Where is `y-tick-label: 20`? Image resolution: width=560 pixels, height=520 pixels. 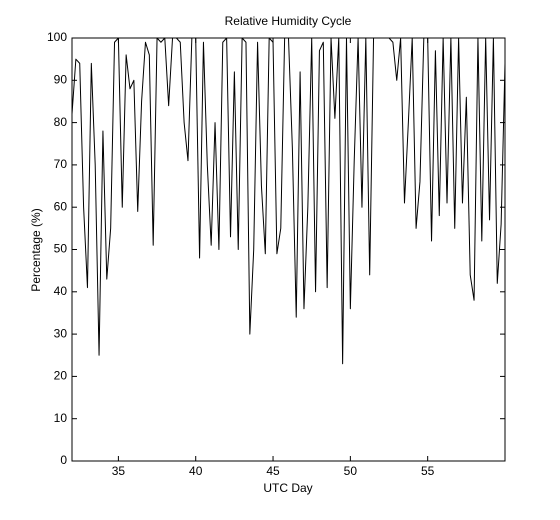 y-tick-label: 20 is located at coordinates (61, 376).